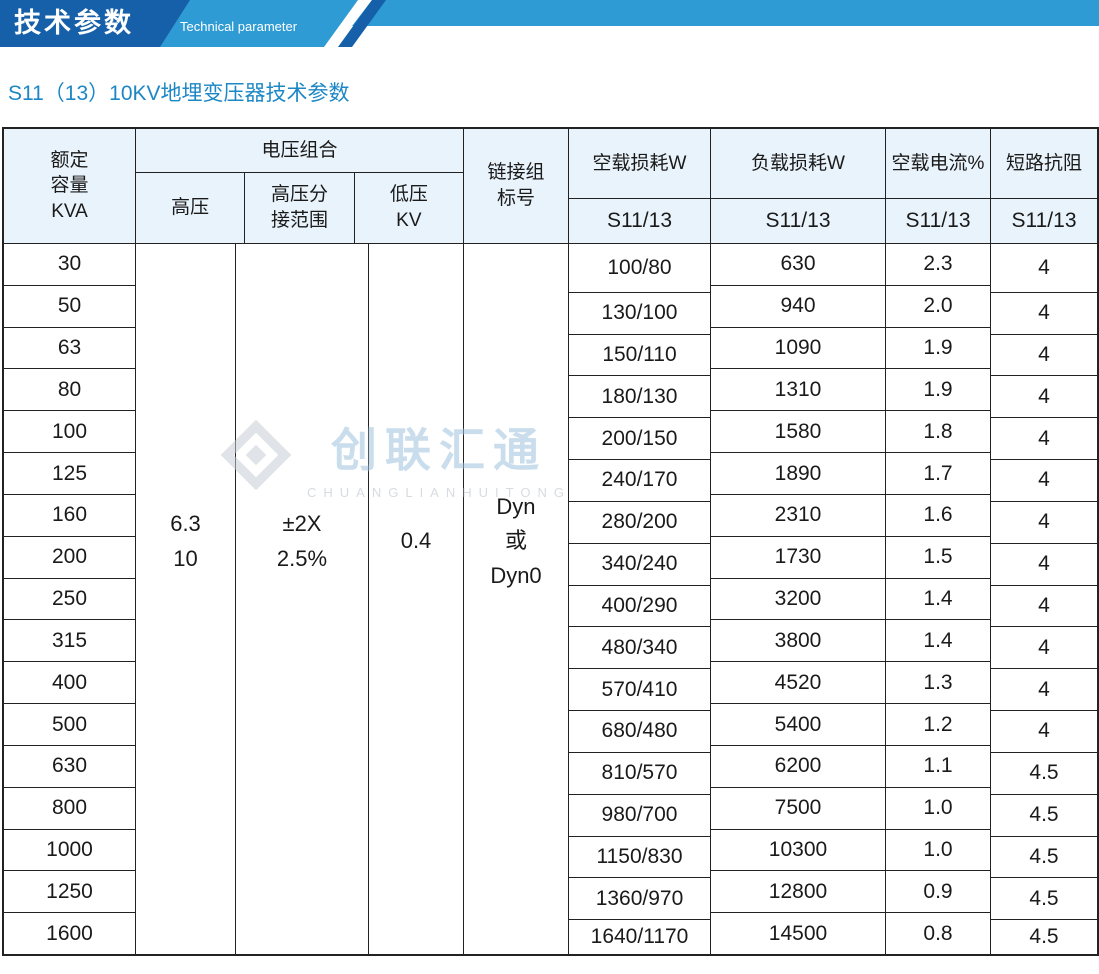  Describe the element at coordinates (70, 641) in the screenshot. I see `capacity-cell: 315` at that location.